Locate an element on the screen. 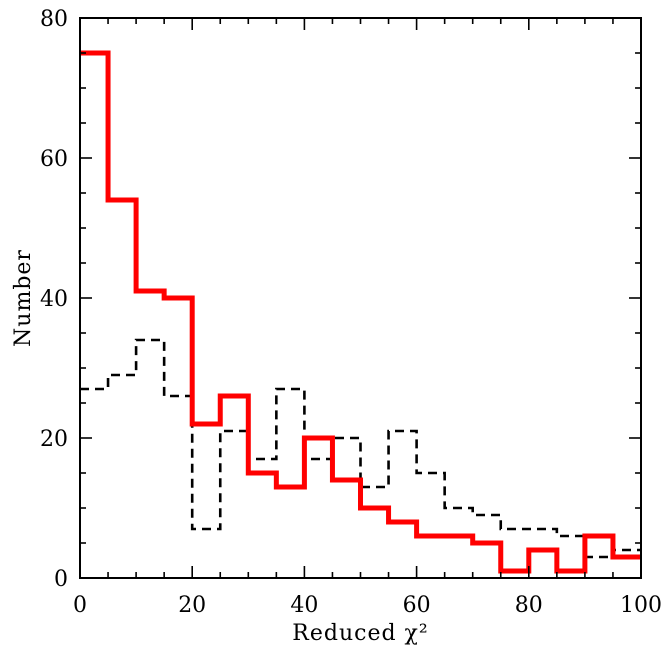 The height and width of the screenshot is (648, 668). y-tick-label: 60 is located at coordinates (54, 159).